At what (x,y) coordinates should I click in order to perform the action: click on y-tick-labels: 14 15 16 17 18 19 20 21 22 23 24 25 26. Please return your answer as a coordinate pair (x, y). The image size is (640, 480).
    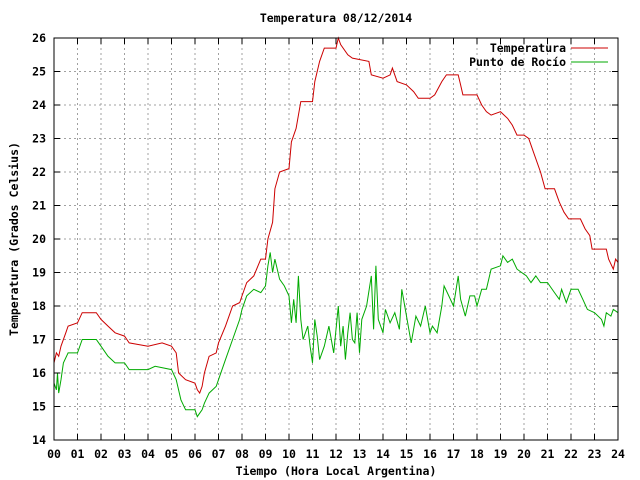
    Looking at the image, I should click on (39, 239).